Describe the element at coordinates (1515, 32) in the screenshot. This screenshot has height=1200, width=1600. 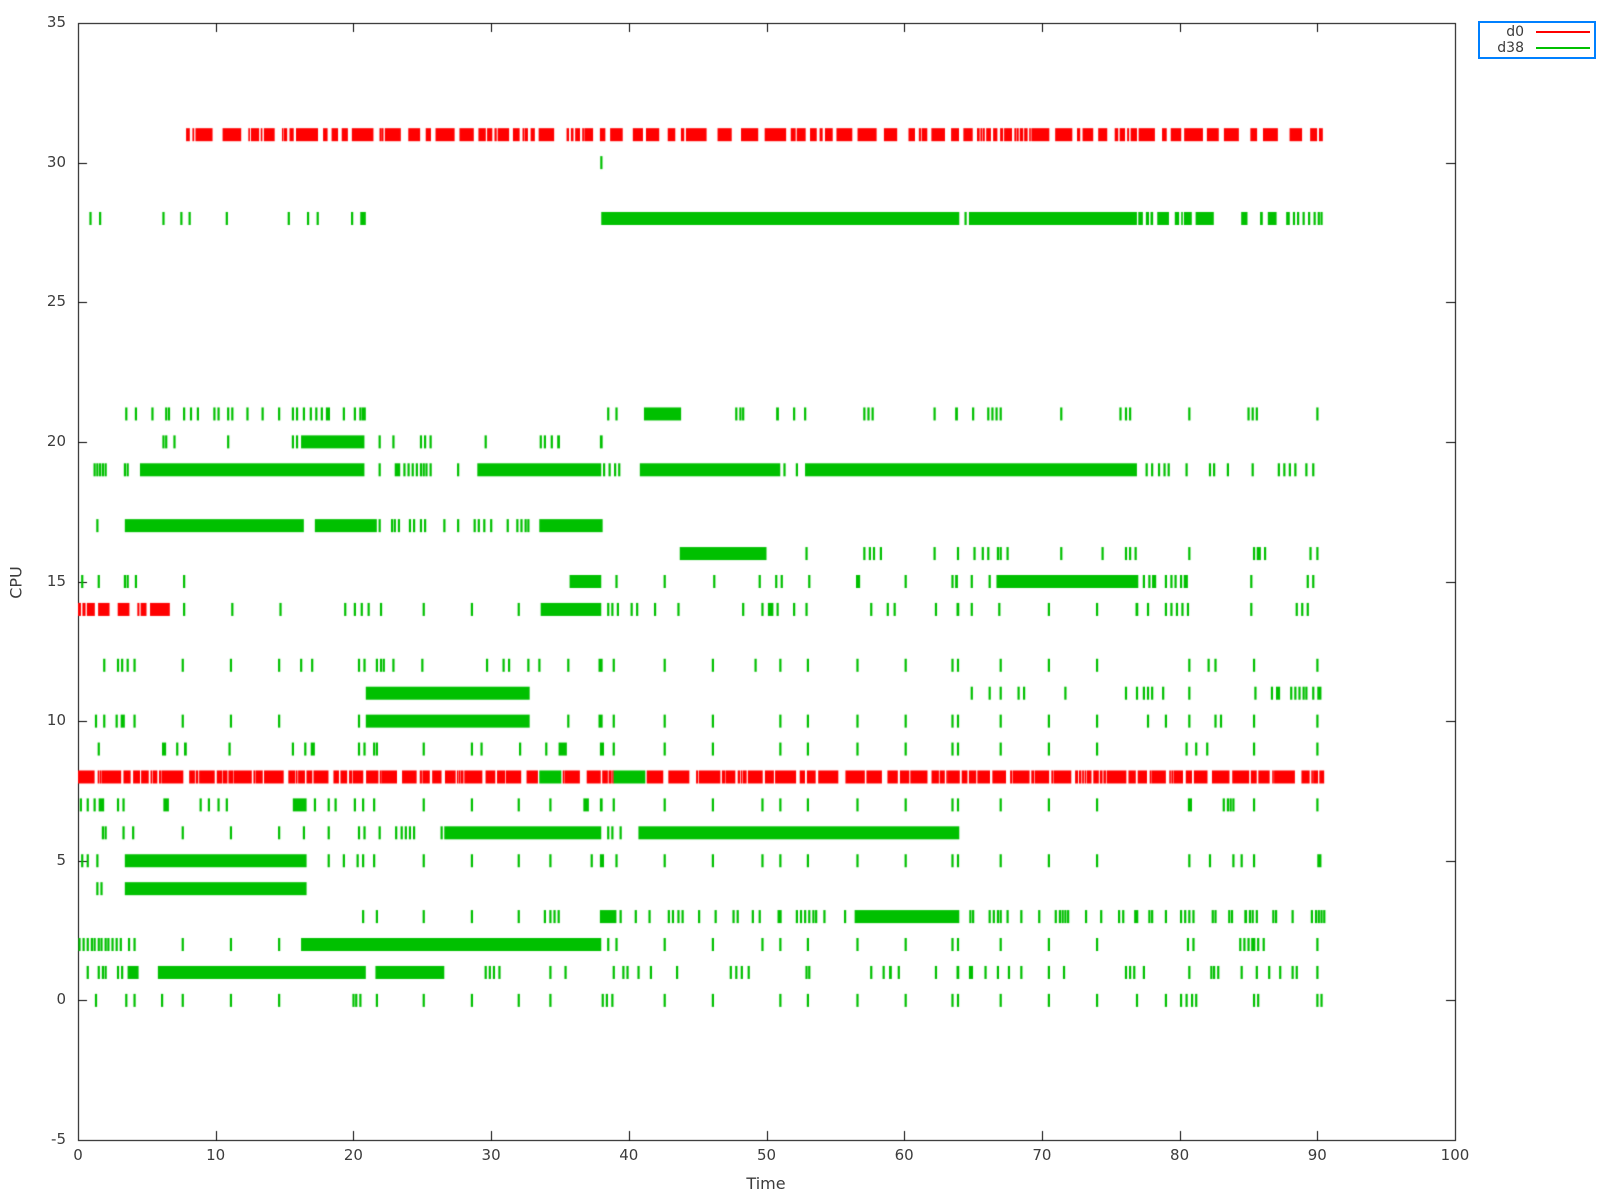
I see `legend-label-d0: d0` at that location.